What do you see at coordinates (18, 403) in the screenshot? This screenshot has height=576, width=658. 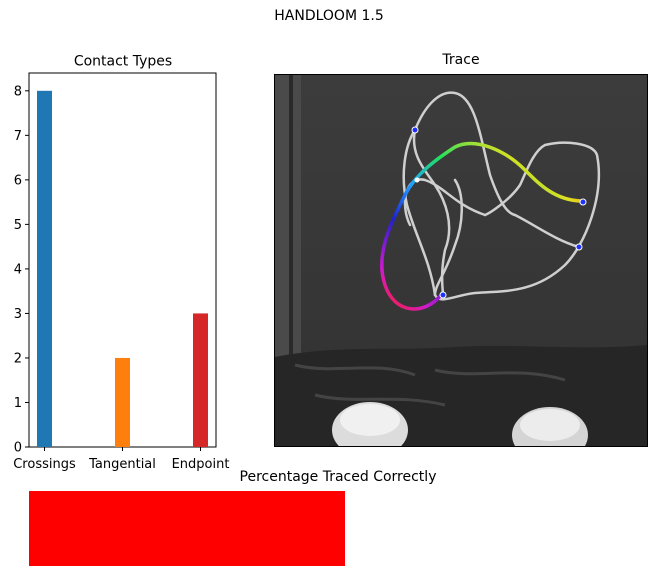 I see `y-tick-label: 1` at bounding box center [18, 403].